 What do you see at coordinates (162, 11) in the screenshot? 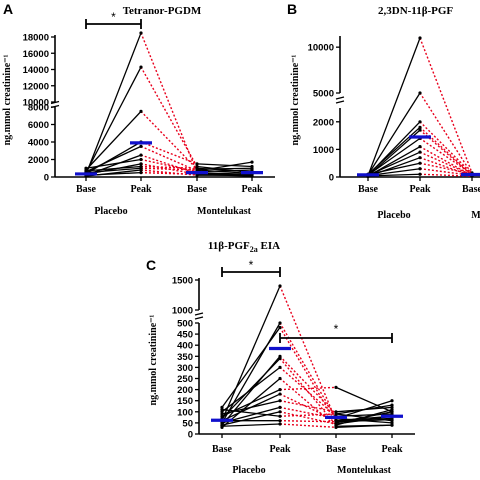
I see `panel-a-title: Tetranor-PGDM` at bounding box center [162, 11].